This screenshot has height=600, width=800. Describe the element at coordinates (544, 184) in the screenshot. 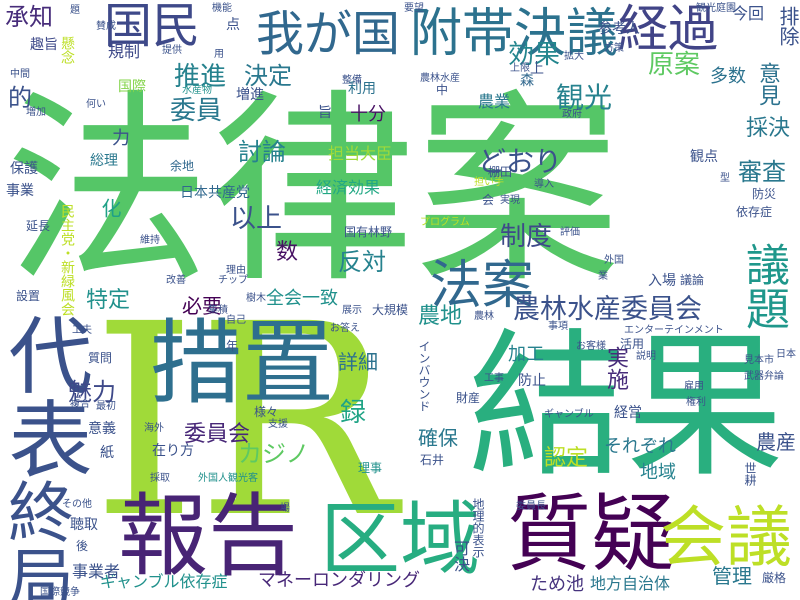

I see `cloud-word: 導入` at that location.